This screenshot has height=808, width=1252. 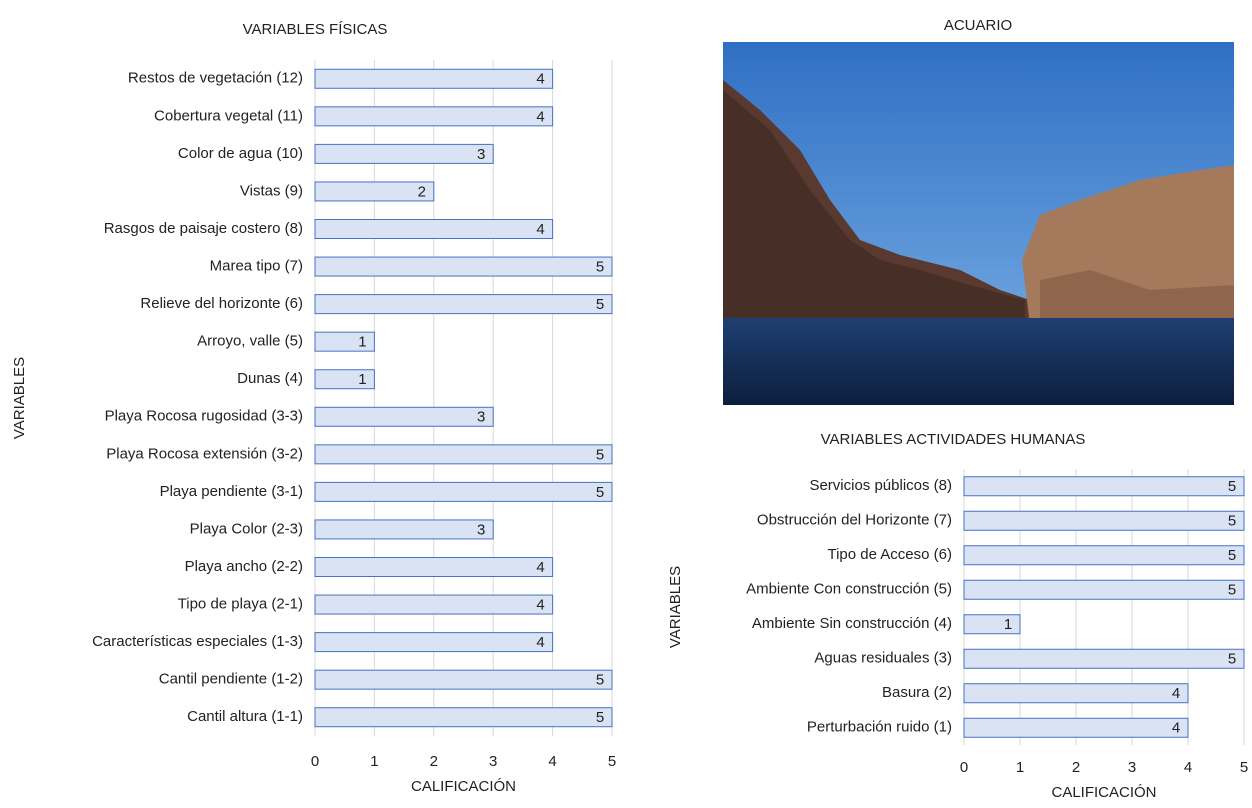 What do you see at coordinates (315, 29) in the screenshot?
I see `chart-title: VARIABLES FÍSICAS` at bounding box center [315, 29].